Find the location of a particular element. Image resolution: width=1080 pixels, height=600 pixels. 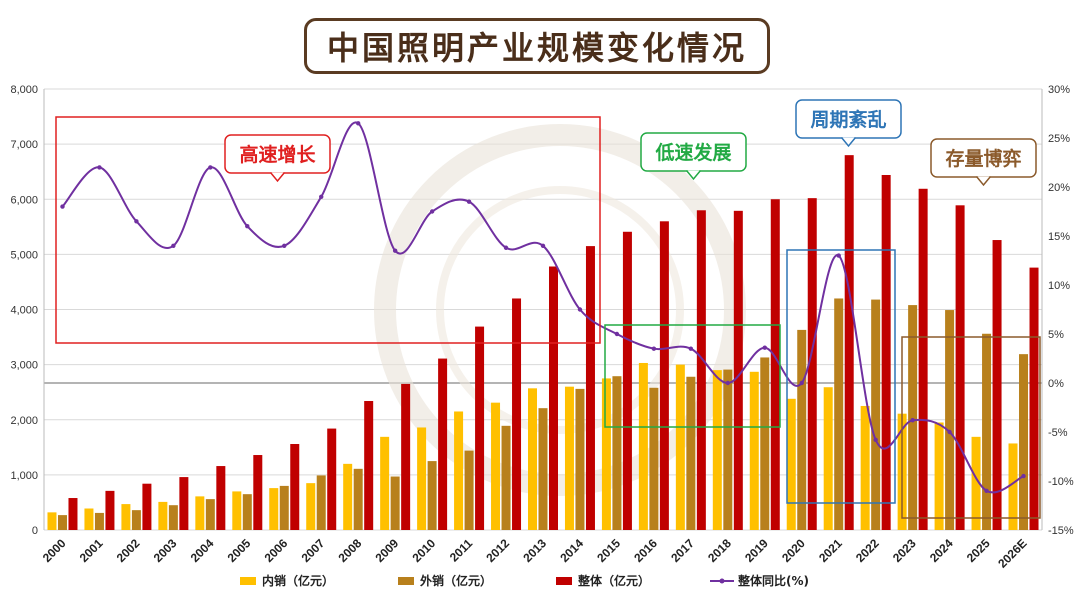

y-right-tick-label: 20% is located at coordinates (1059, 188).